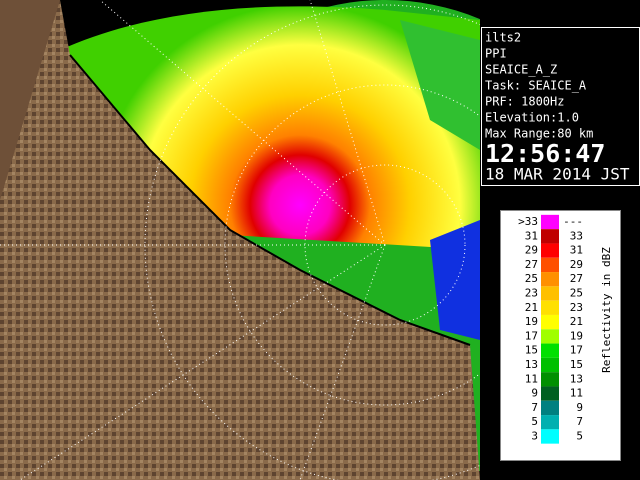  I want to click on legend-high: ---, so click(573, 221).